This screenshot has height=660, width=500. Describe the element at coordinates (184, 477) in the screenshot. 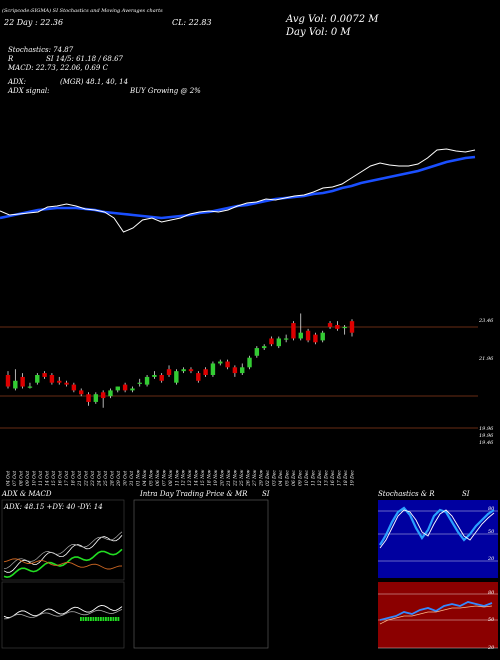

I see `date-label: 12 Nov` at that location.